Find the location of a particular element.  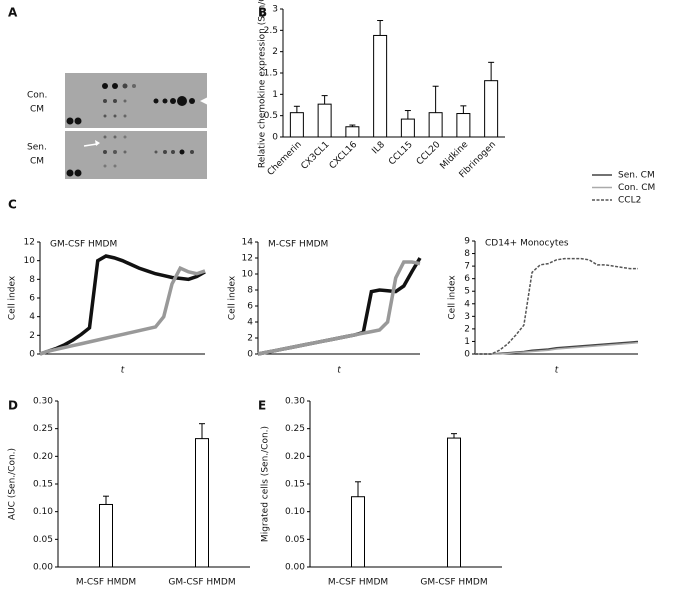

y-tick-label: 0.5 is located at coordinates (271, 116).